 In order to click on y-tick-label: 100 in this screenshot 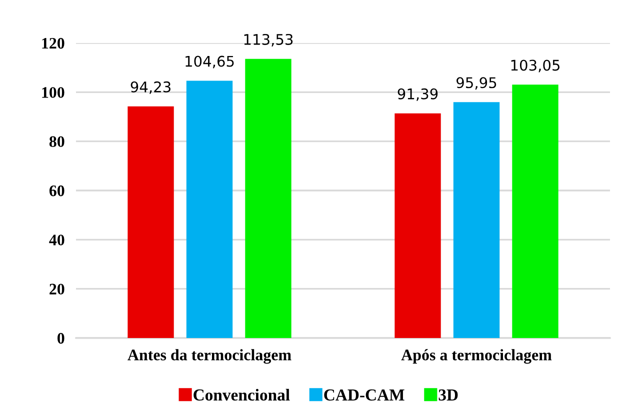, I will do `click(53, 92)`.